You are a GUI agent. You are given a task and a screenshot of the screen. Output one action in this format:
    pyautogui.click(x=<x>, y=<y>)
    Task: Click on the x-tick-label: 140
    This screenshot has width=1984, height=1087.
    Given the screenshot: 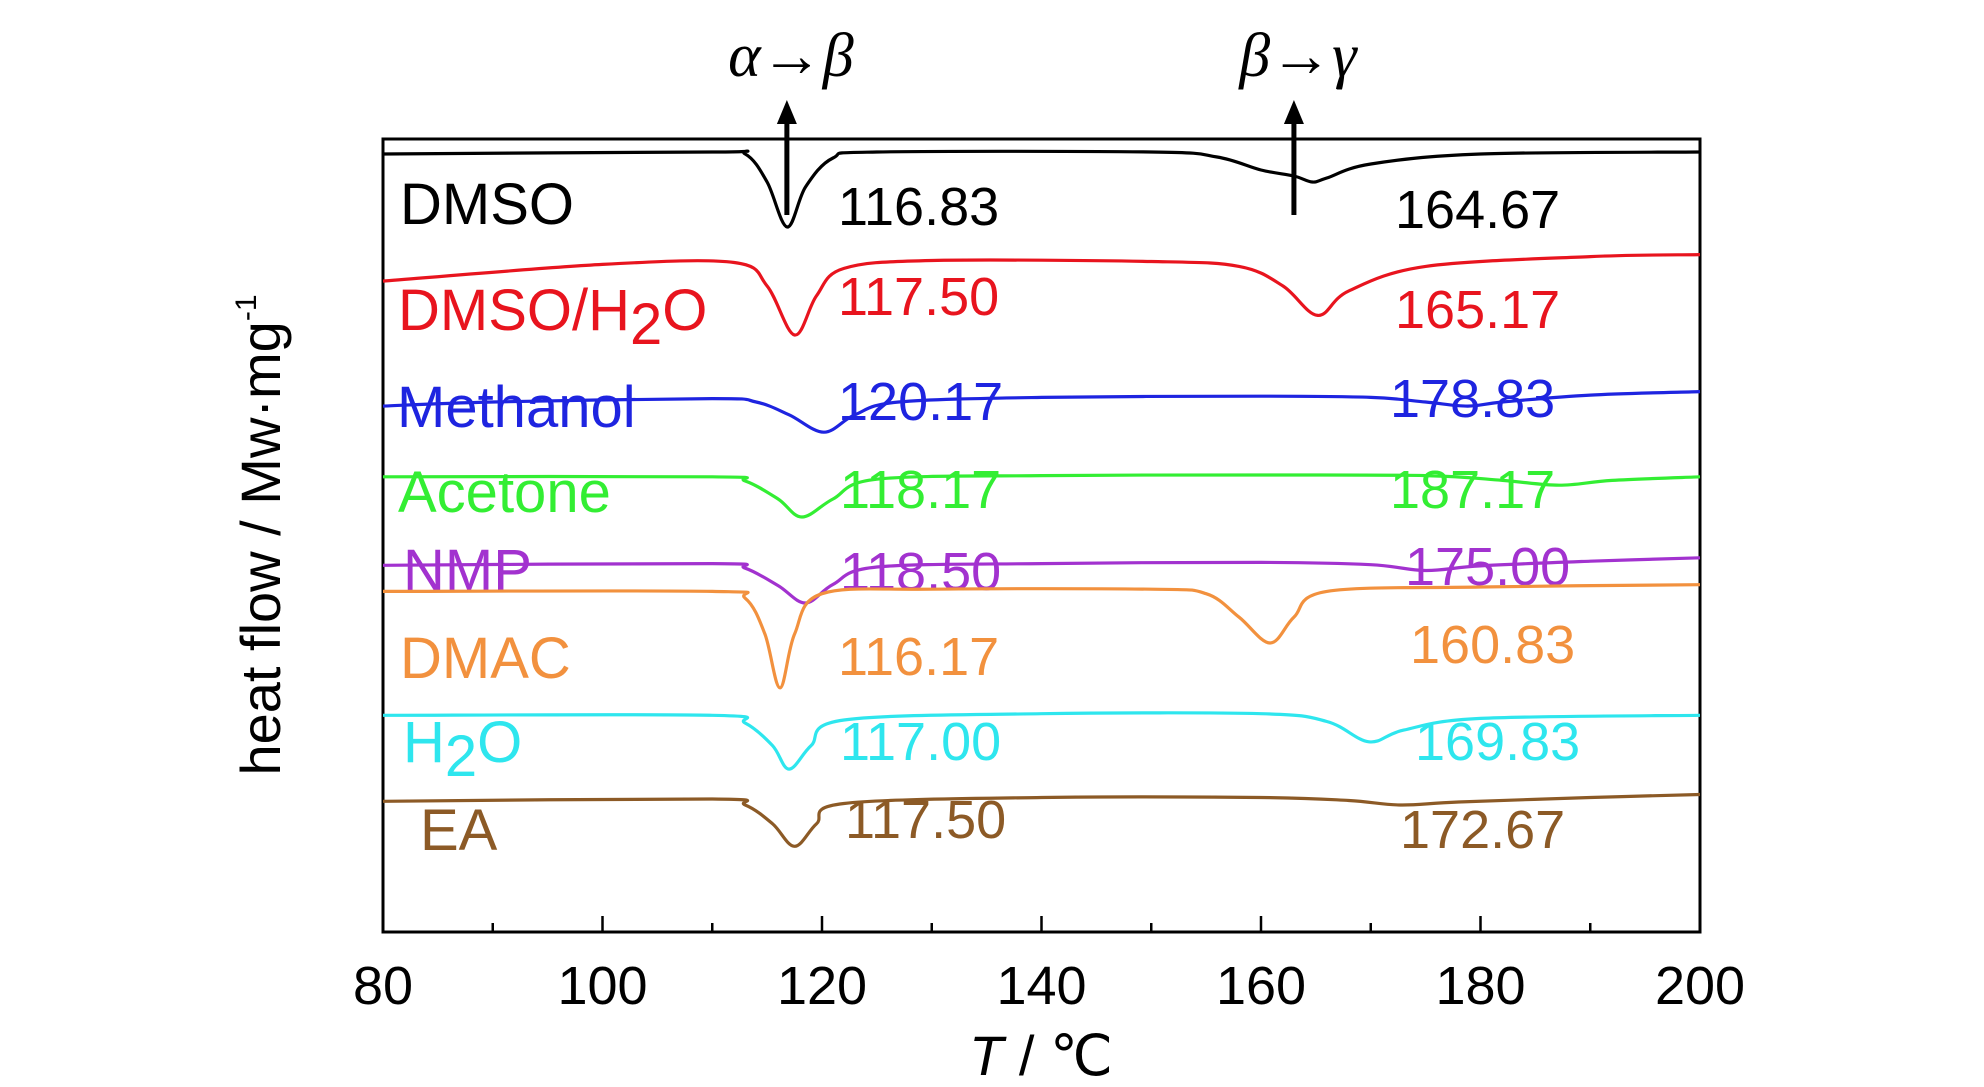 What is the action you would take?
    pyautogui.click(x=1041, y=986)
    